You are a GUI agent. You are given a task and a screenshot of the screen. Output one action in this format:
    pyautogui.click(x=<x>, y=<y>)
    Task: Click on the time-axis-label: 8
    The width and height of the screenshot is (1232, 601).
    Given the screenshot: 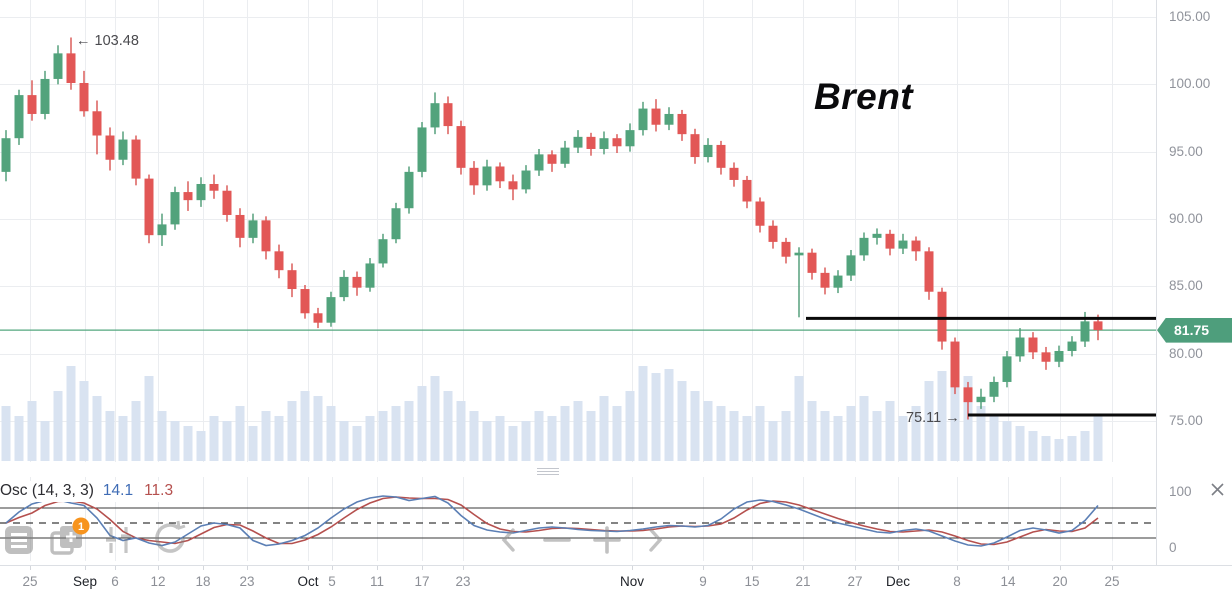 What is the action you would take?
    pyautogui.click(x=957, y=581)
    